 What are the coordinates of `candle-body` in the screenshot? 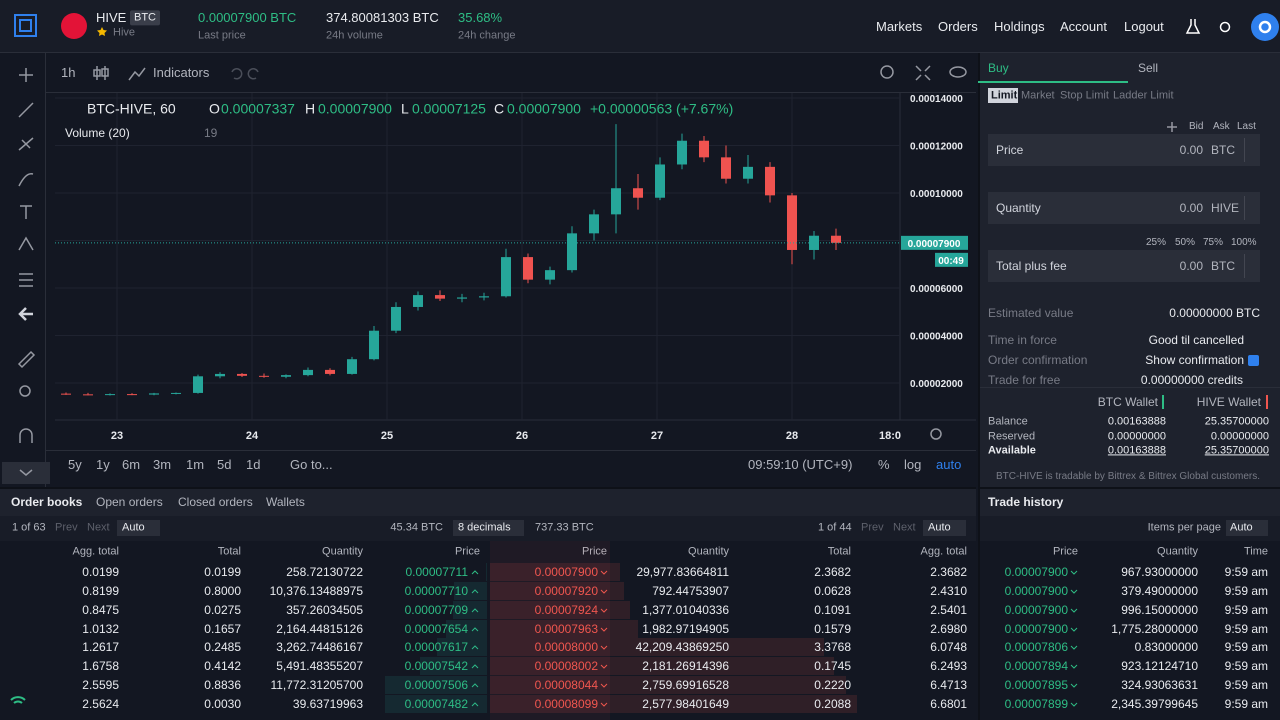 It's located at (704, 149).